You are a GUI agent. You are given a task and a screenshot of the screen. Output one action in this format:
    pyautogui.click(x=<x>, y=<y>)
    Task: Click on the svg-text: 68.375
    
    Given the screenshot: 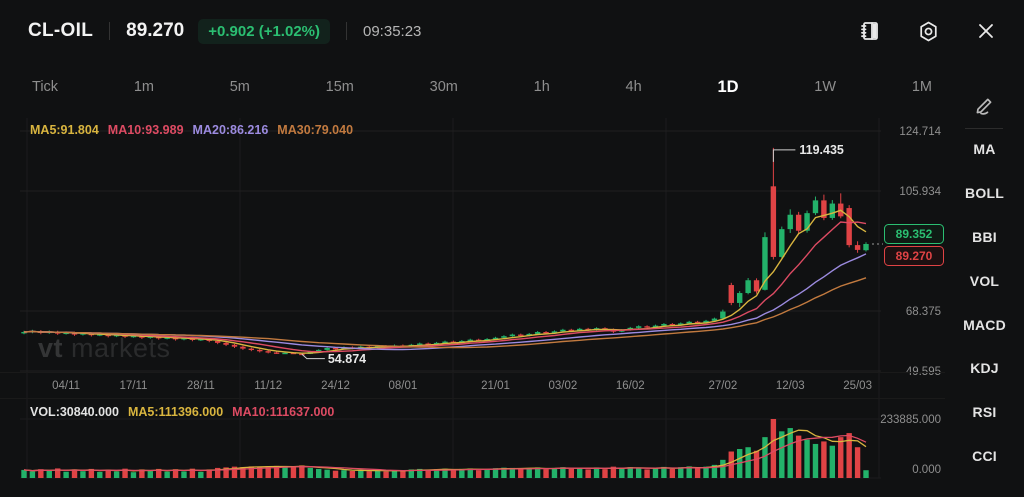 What is the action you would take?
    pyautogui.click(x=923, y=312)
    